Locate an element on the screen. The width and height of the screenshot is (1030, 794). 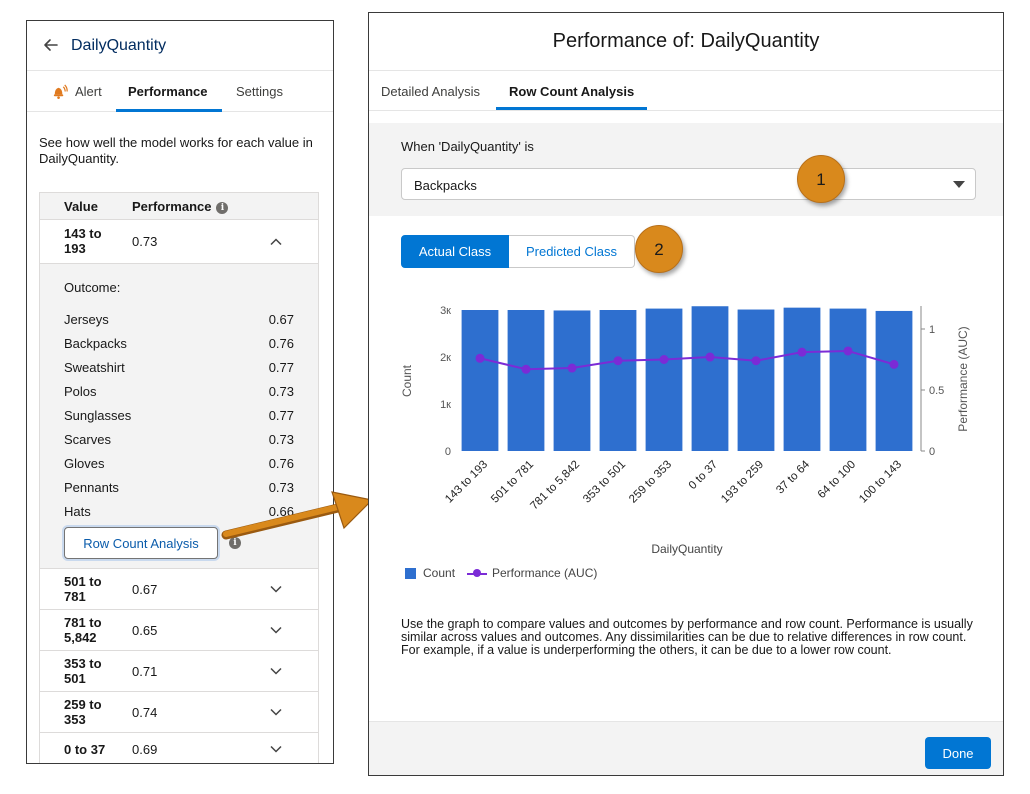
row-value: 501 to 781 is located at coordinates (83, 589).